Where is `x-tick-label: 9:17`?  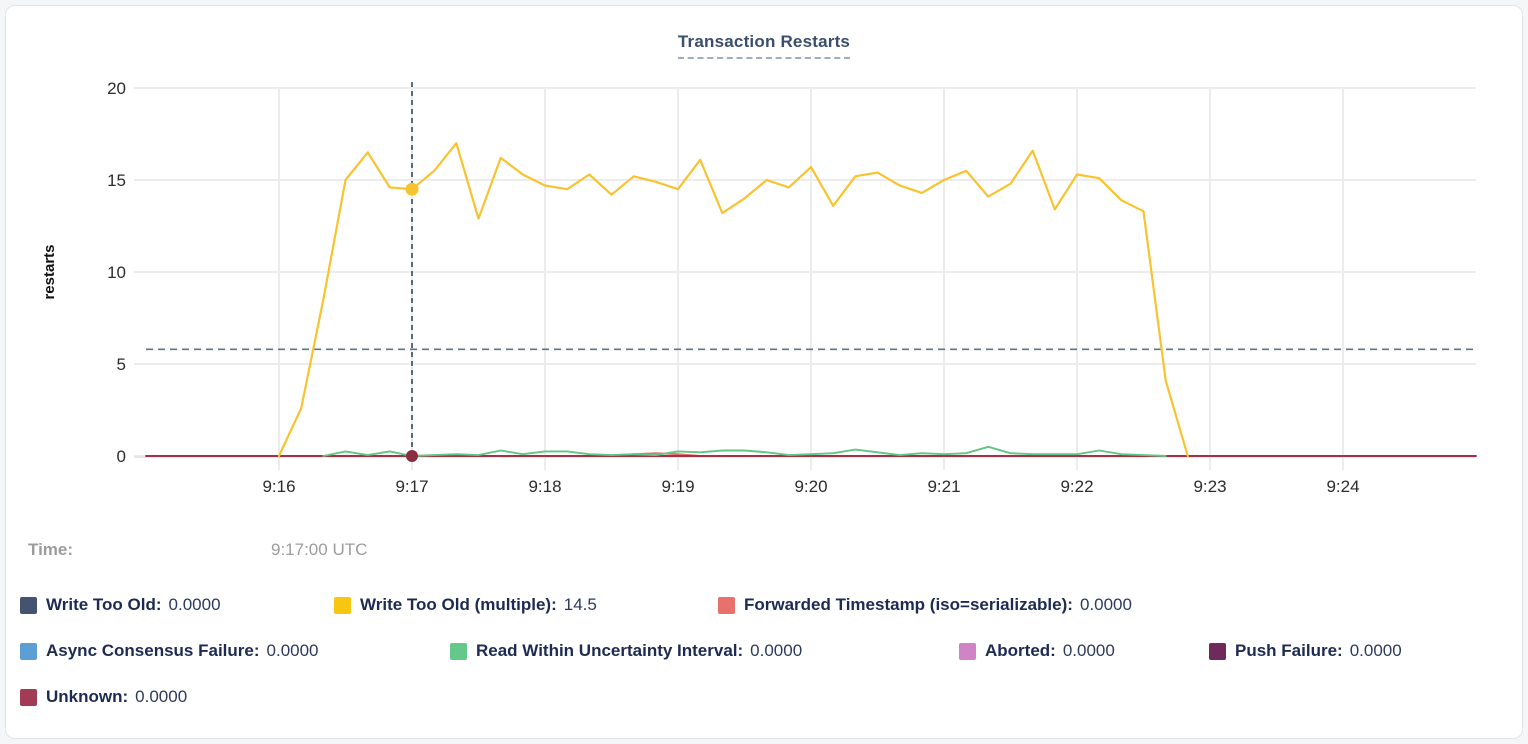 x-tick-label: 9:17 is located at coordinates (411, 486).